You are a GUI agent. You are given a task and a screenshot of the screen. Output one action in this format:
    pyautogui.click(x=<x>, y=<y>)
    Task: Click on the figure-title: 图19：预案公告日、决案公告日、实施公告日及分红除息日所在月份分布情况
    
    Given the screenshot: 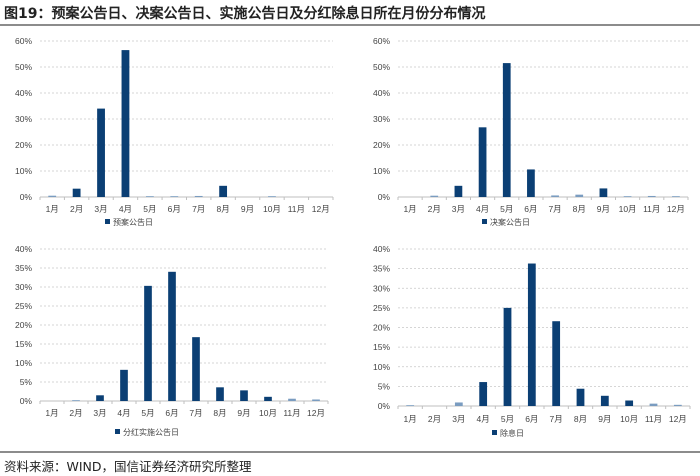 What is the action you would take?
    pyautogui.click(x=245, y=14)
    